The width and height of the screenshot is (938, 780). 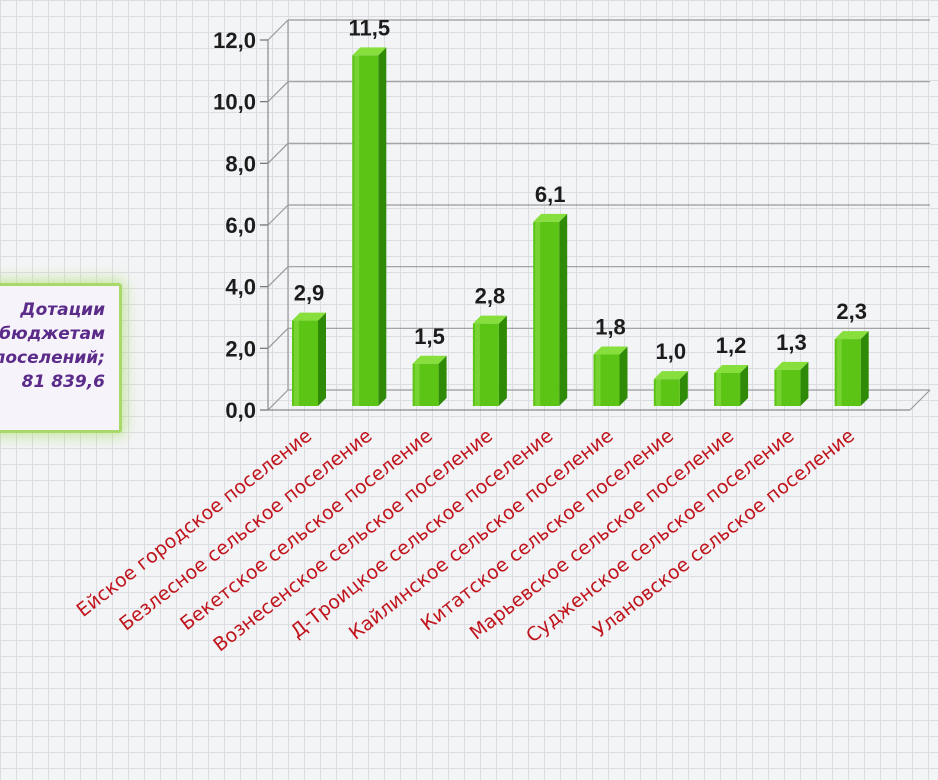 What do you see at coordinates (550, 194) in the screenshot?
I see `data-label: 6,1` at bounding box center [550, 194].